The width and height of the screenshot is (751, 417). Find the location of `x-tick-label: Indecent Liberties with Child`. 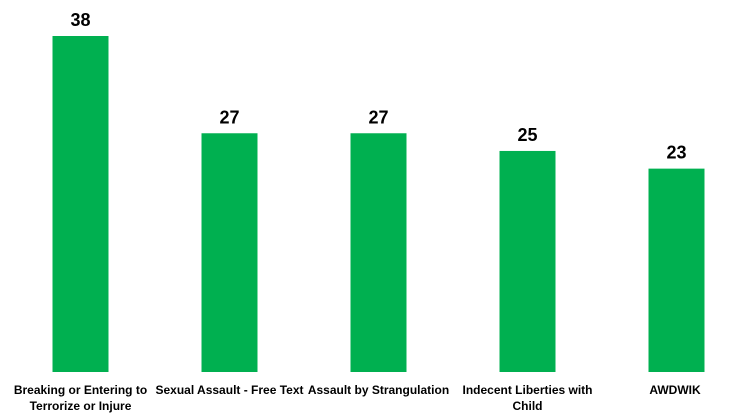

x-tick-label: Indecent Liberties with Child is located at coordinates (527, 398).